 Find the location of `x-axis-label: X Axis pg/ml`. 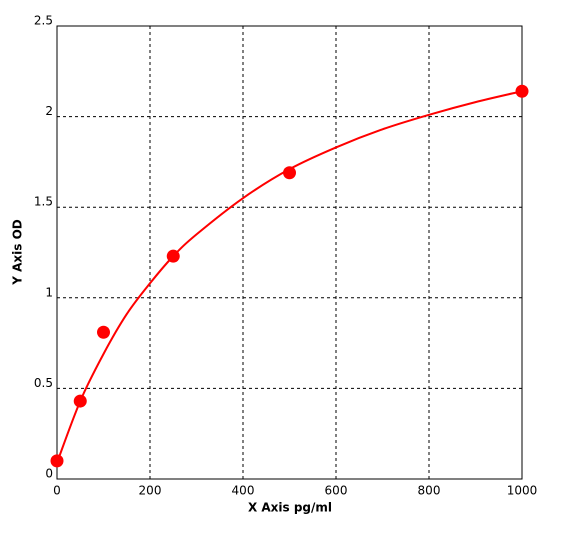

x-axis-label: X Axis pg/ml is located at coordinates (290, 508).